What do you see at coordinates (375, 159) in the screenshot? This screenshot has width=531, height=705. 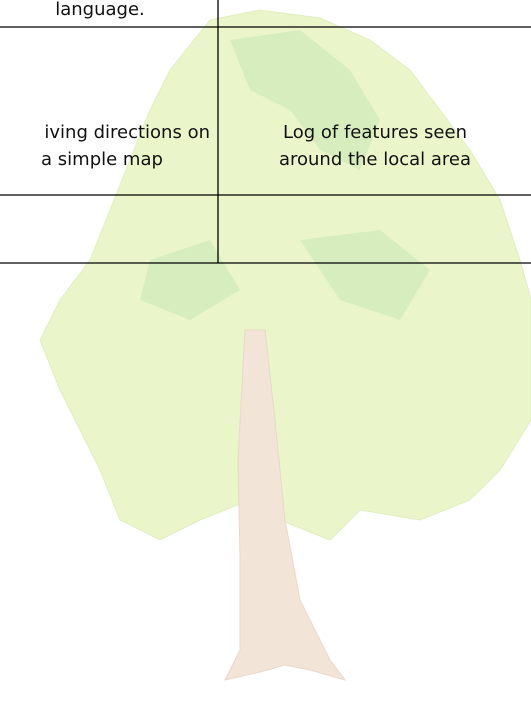 I see `cell-text: around the local area` at bounding box center [375, 159].